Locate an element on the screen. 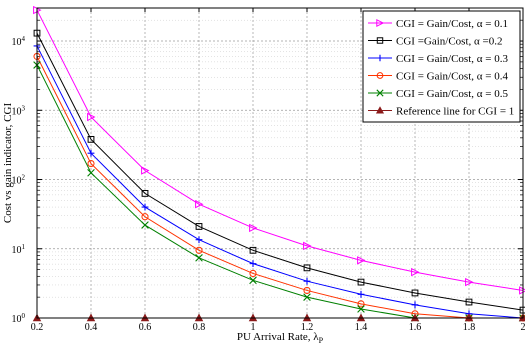 The width and height of the screenshot is (525, 349). legend-label: CGI = Gain/Cost, α = 0.3 is located at coordinates (452, 59).